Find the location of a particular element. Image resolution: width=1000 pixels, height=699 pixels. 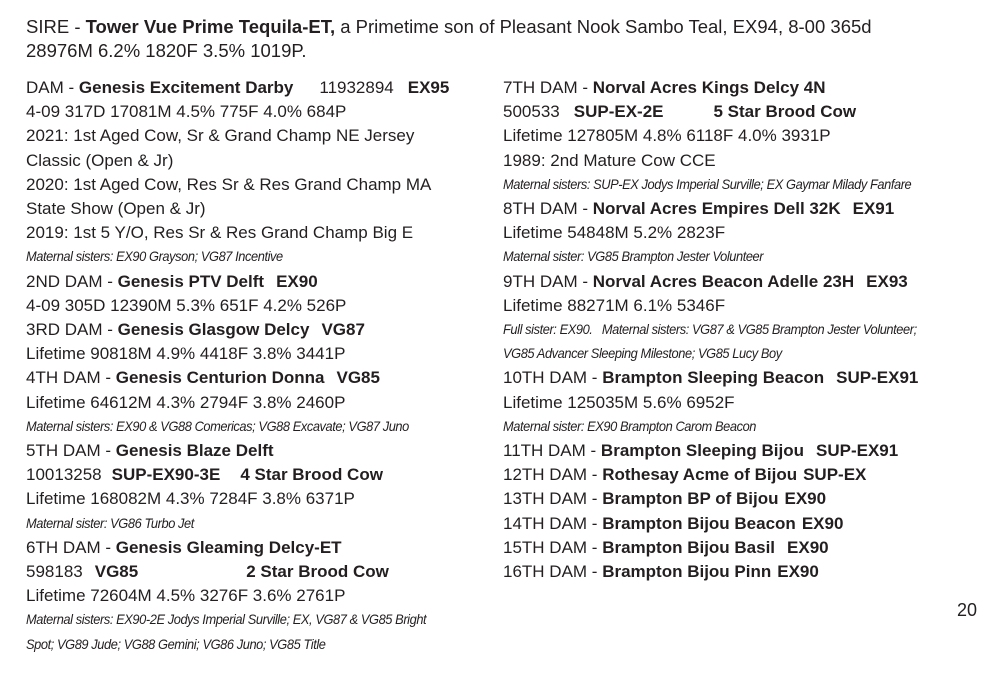

dam12-prefix: 12TH DAM - is located at coordinates (553, 475).